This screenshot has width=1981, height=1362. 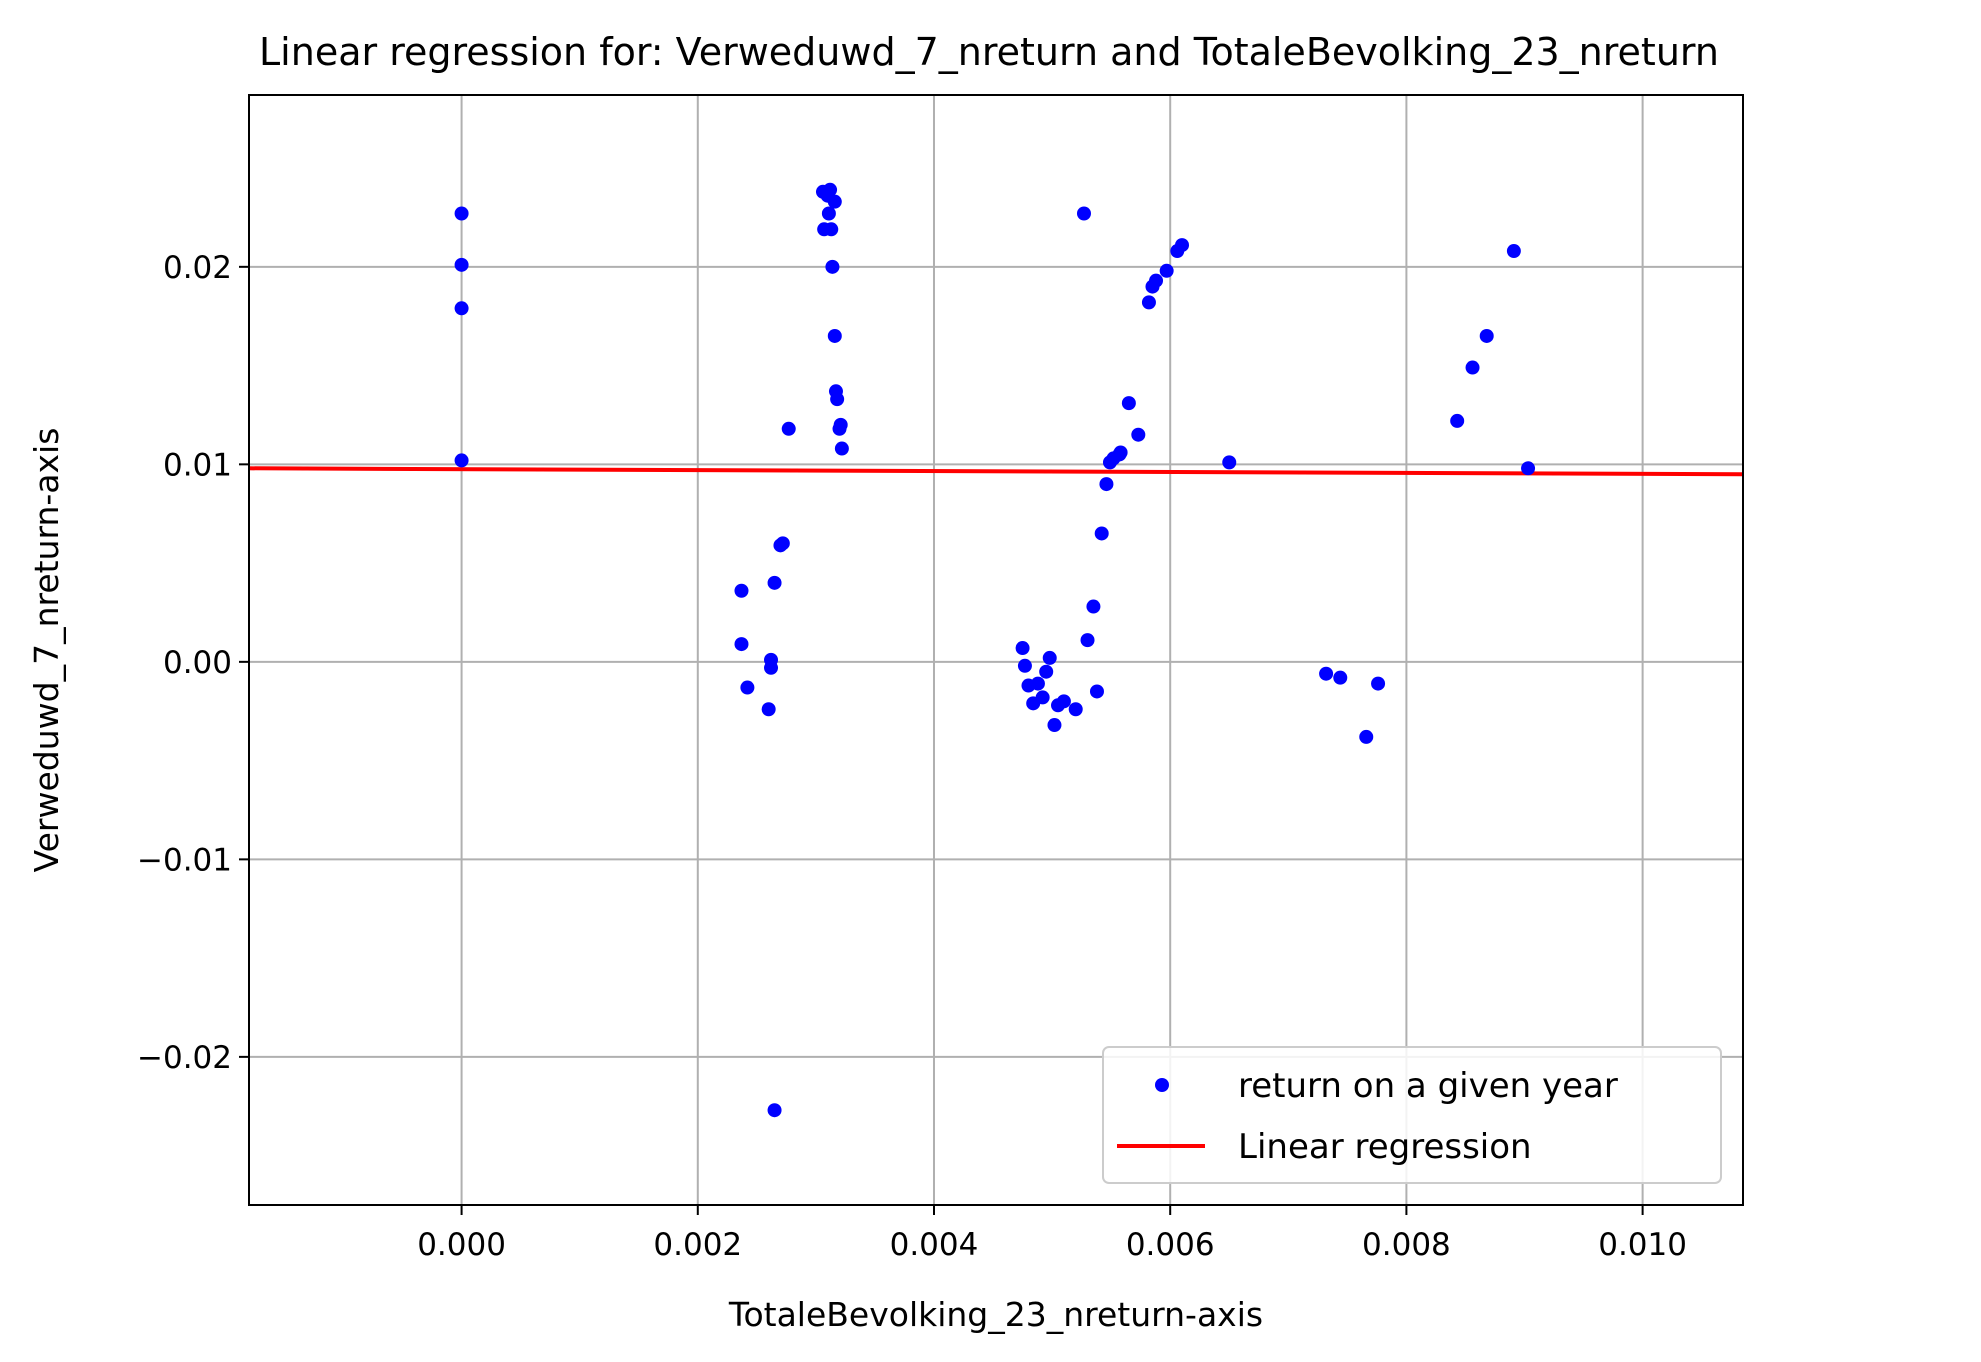 What do you see at coordinates (184, 1058) in the screenshot?
I see `y-tick-label: −0.02` at bounding box center [184, 1058].